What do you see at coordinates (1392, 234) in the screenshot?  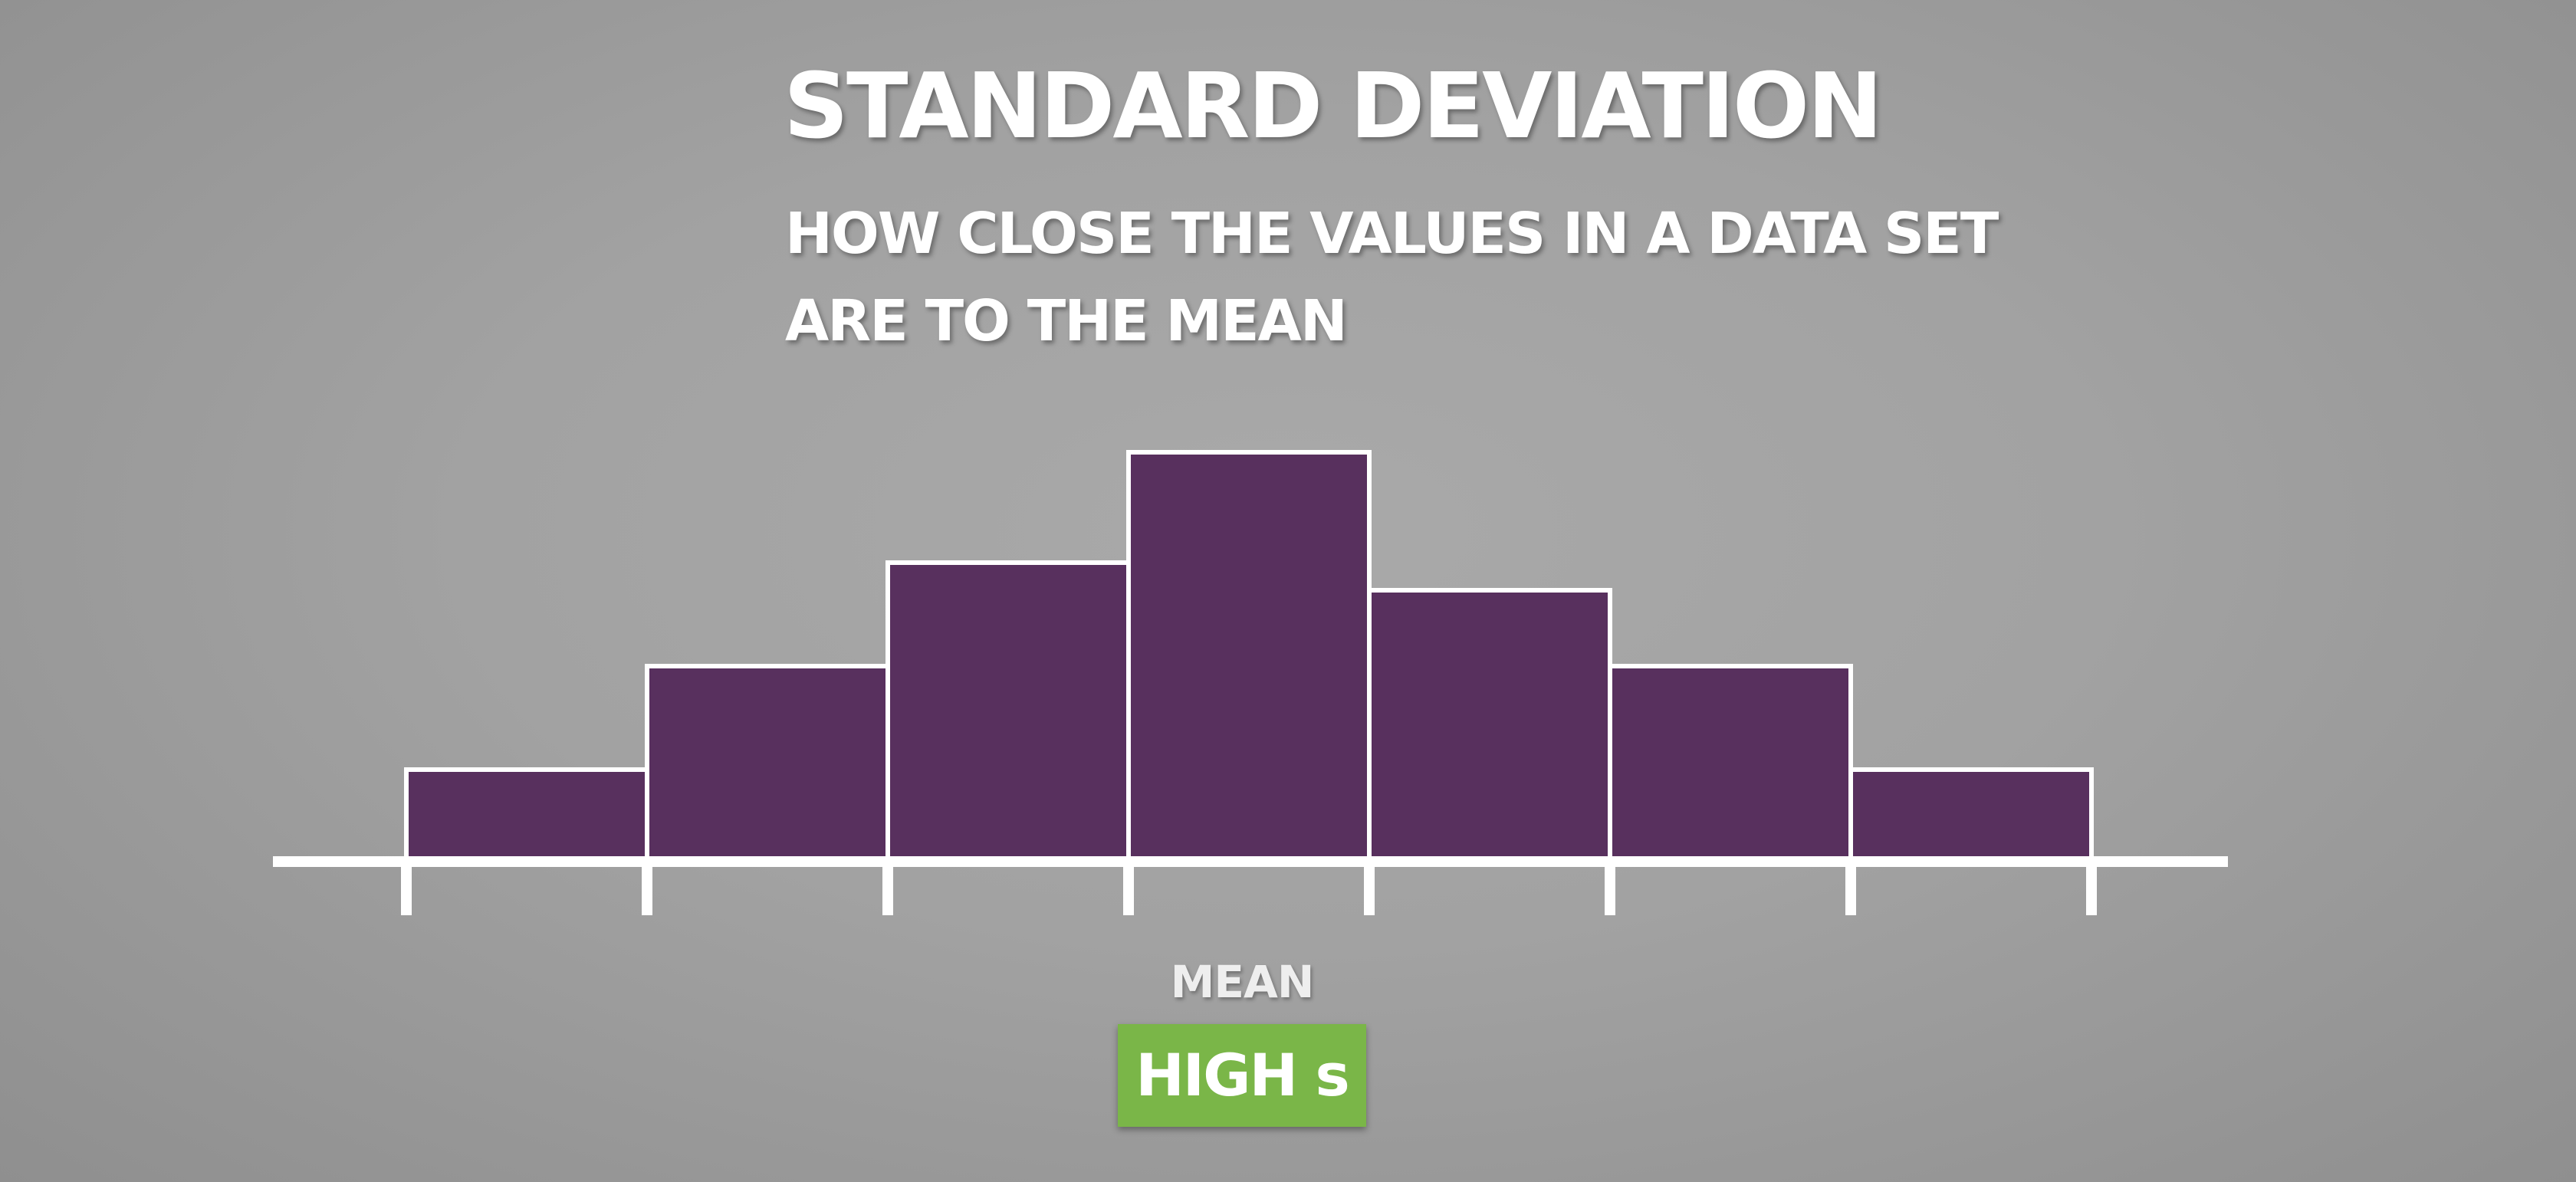 I see `subtitle-line-1: HOW CLOSE THE VALUES IN A DATA SET` at bounding box center [1392, 234].